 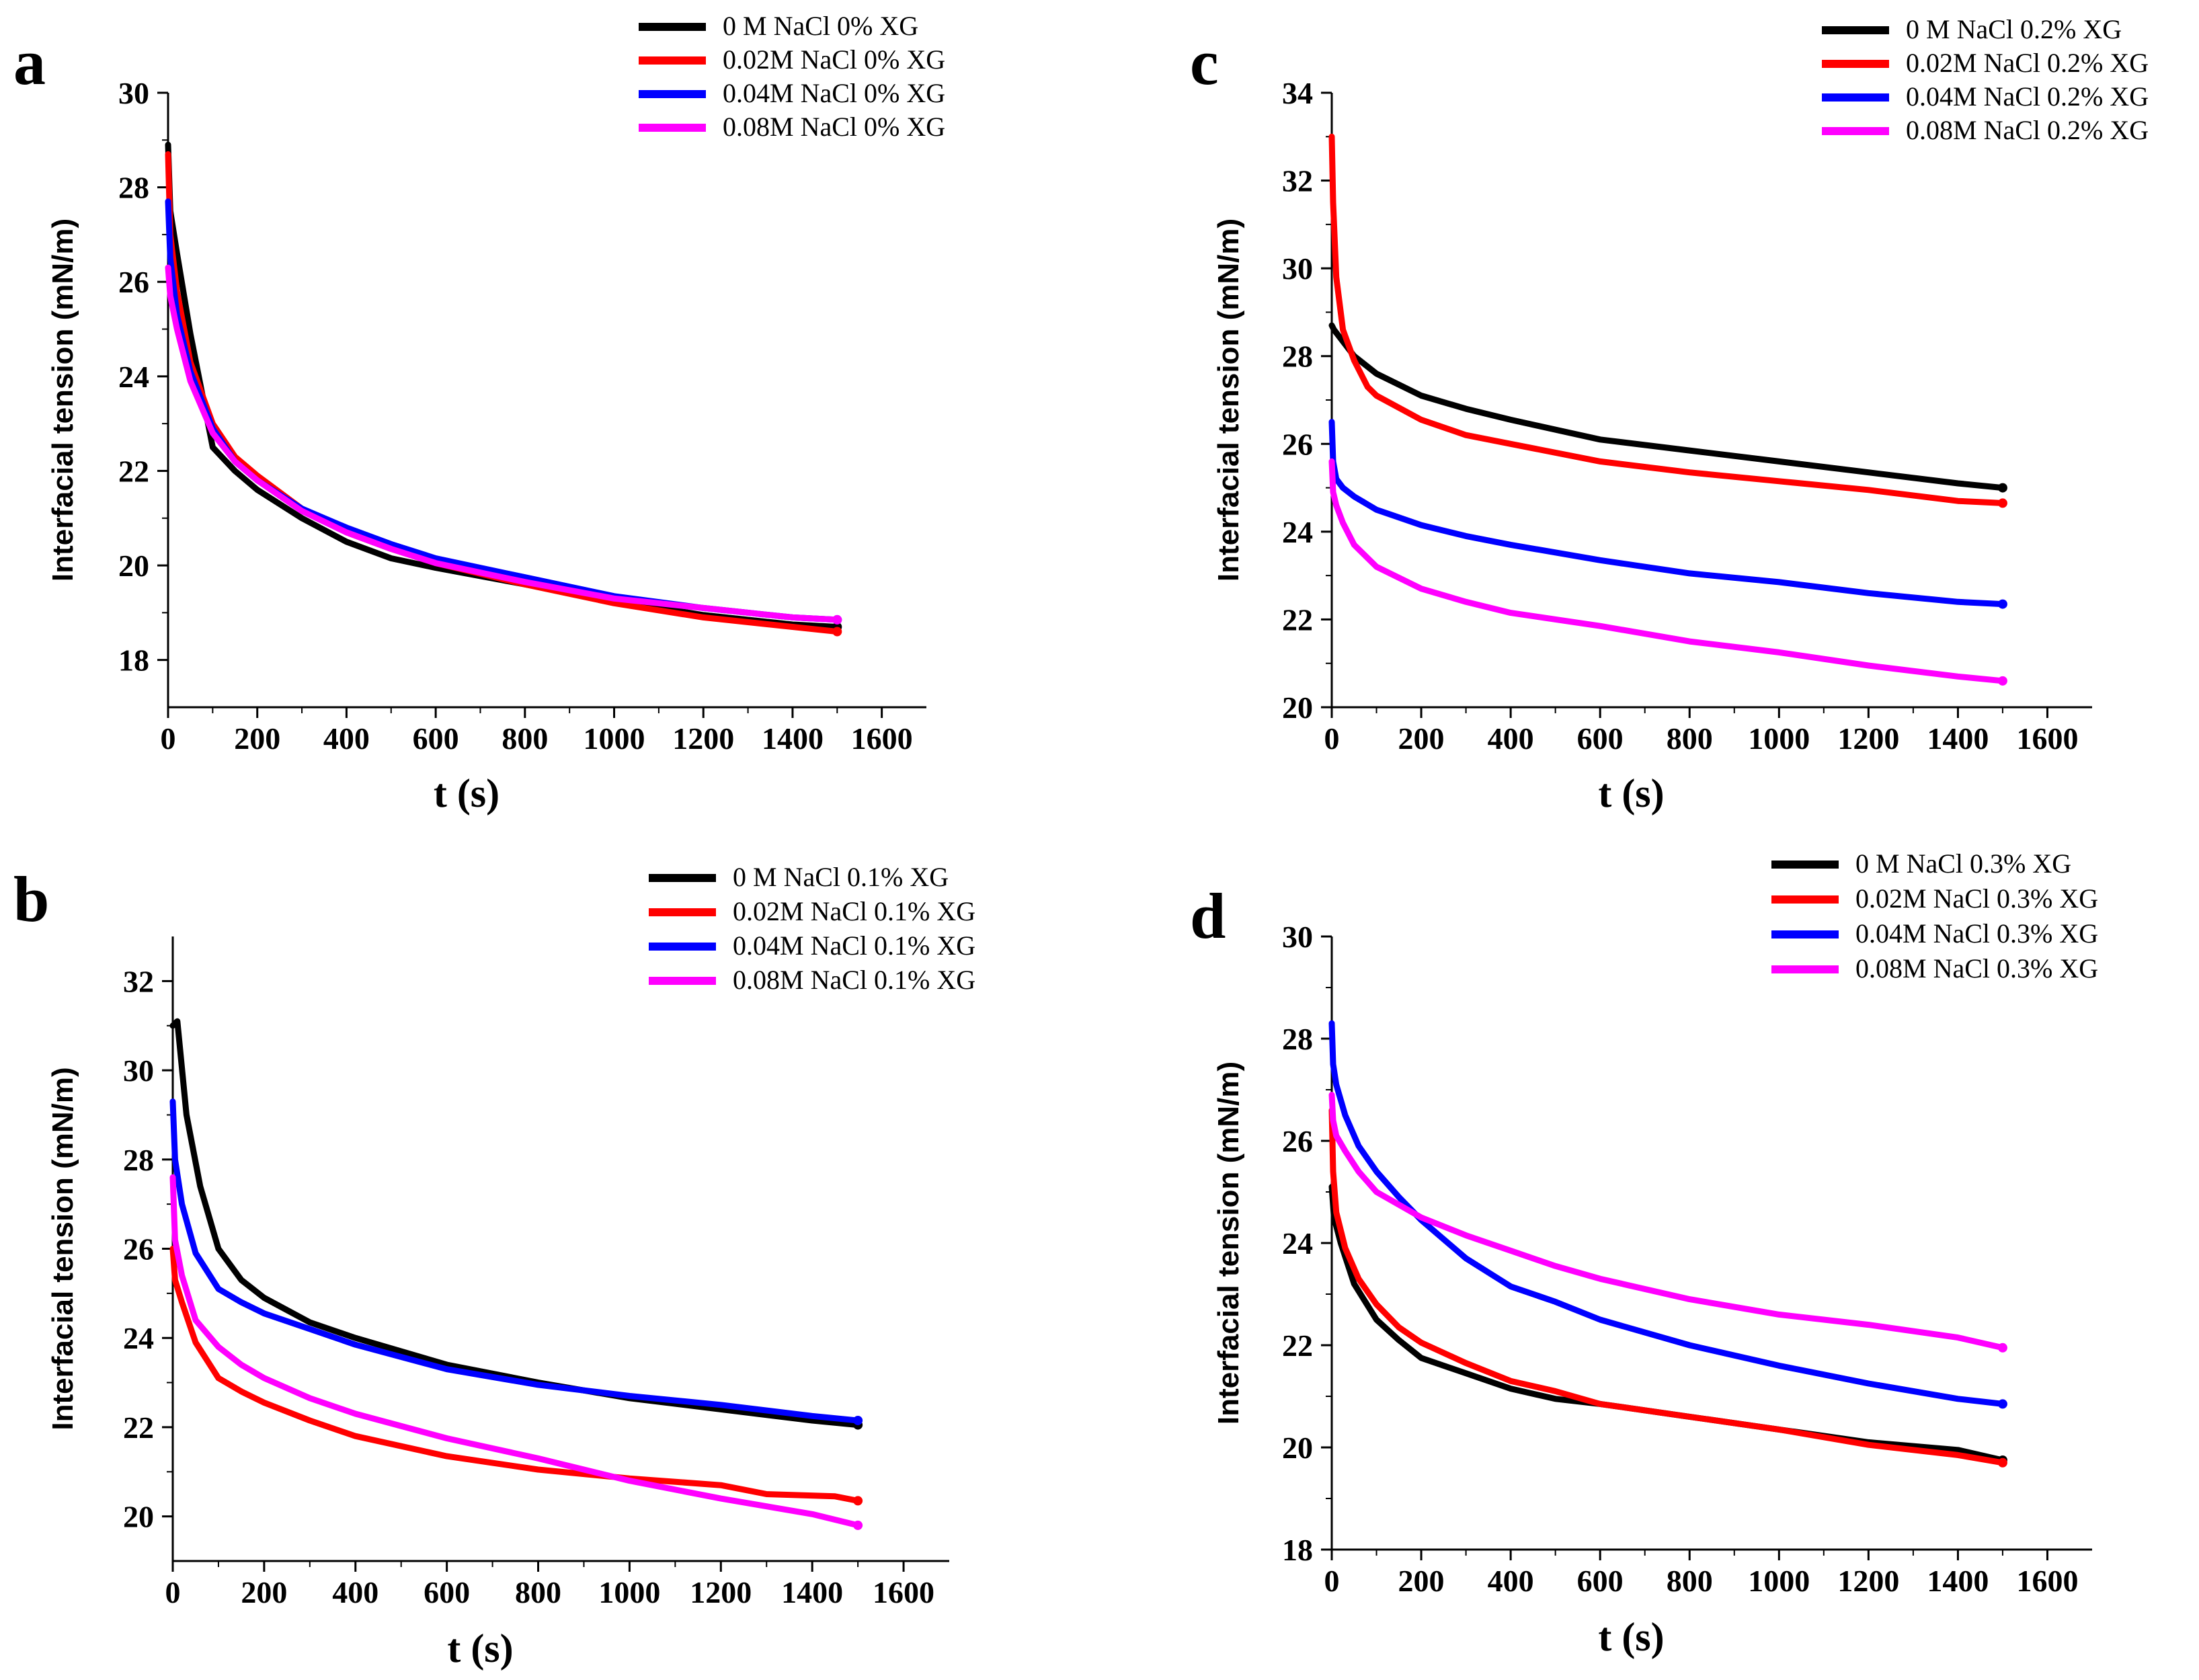 What do you see at coordinates (834, 127) in the screenshot?
I see `legend-label: 0.08M NaCl 0% XG` at bounding box center [834, 127].